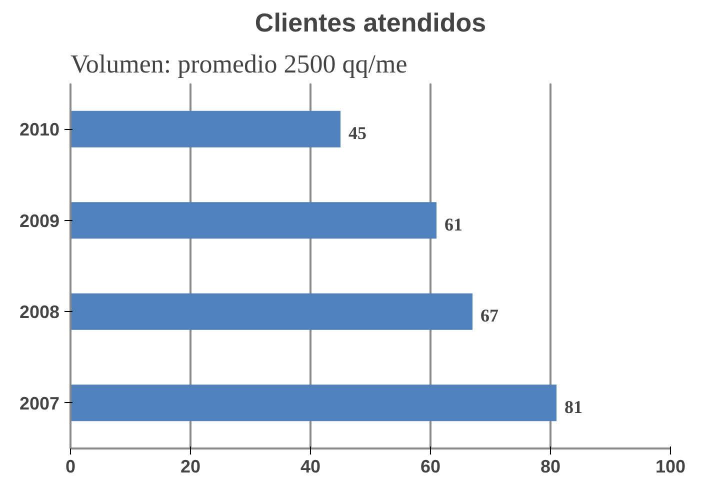  What do you see at coordinates (573, 406) in the screenshot?
I see `data-label: 81` at bounding box center [573, 406].